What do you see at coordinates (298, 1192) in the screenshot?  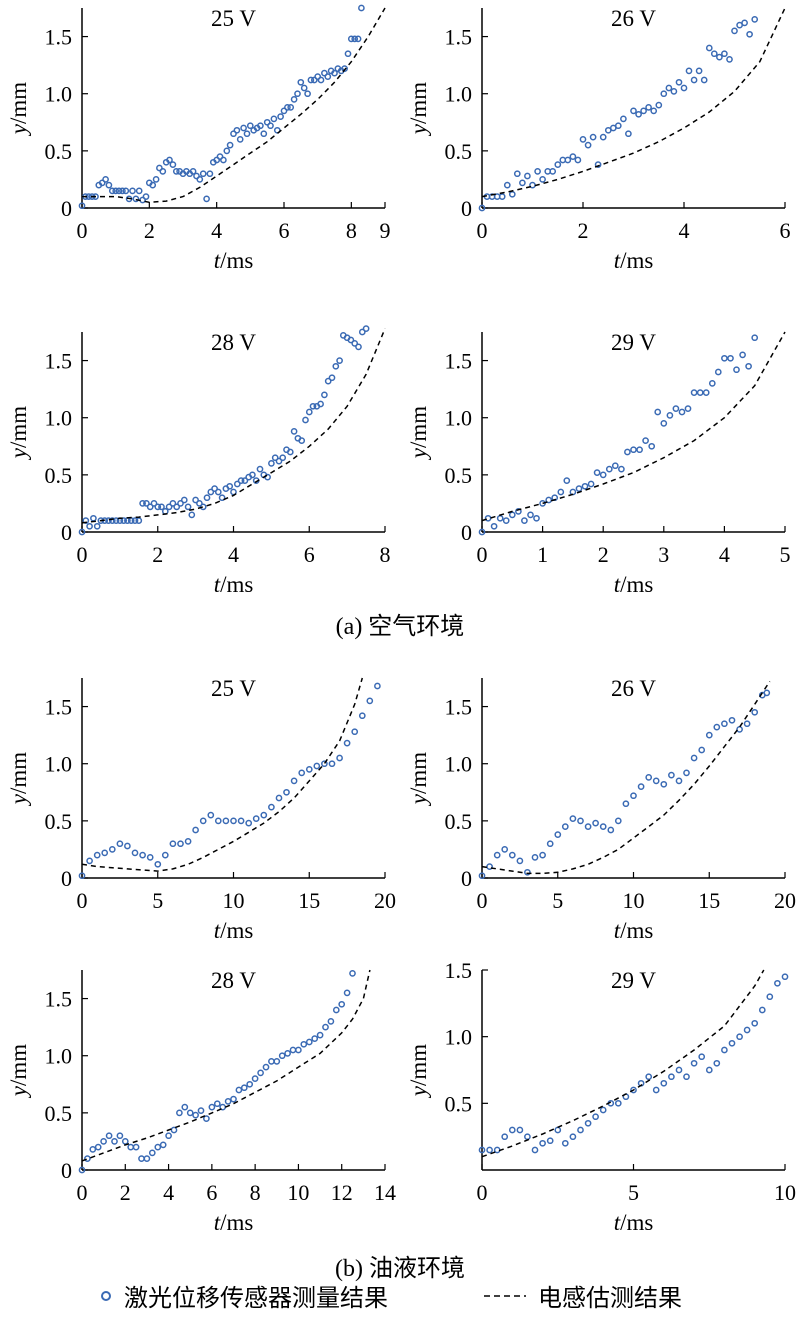 I see `x-tick-label: 10` at bounding box center [298, 1192].